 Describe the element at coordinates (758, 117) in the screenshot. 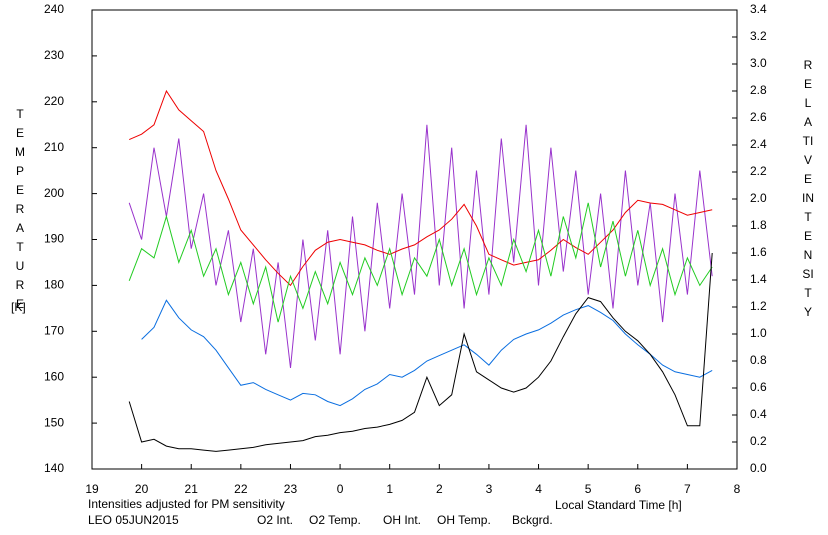

I see `y2-tick-label: 2.6` at that location.